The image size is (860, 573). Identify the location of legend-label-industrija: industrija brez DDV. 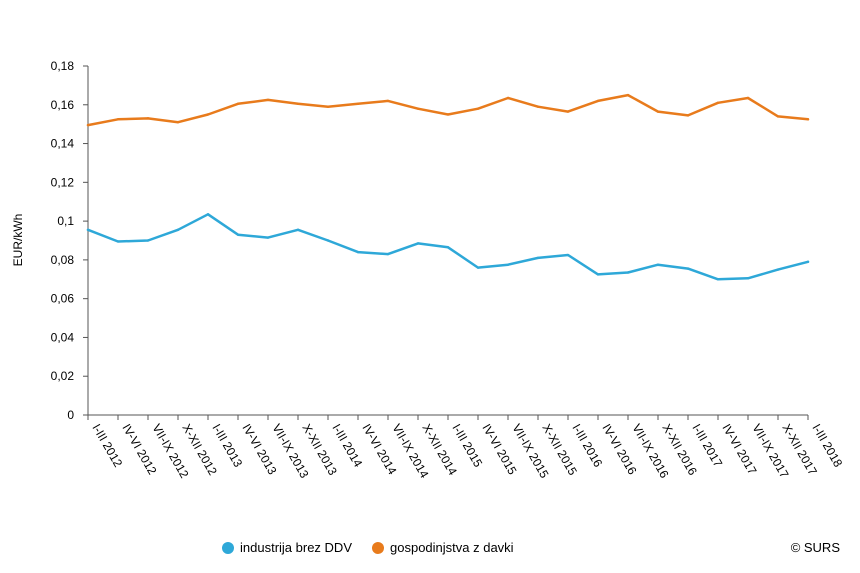
(296, 547).